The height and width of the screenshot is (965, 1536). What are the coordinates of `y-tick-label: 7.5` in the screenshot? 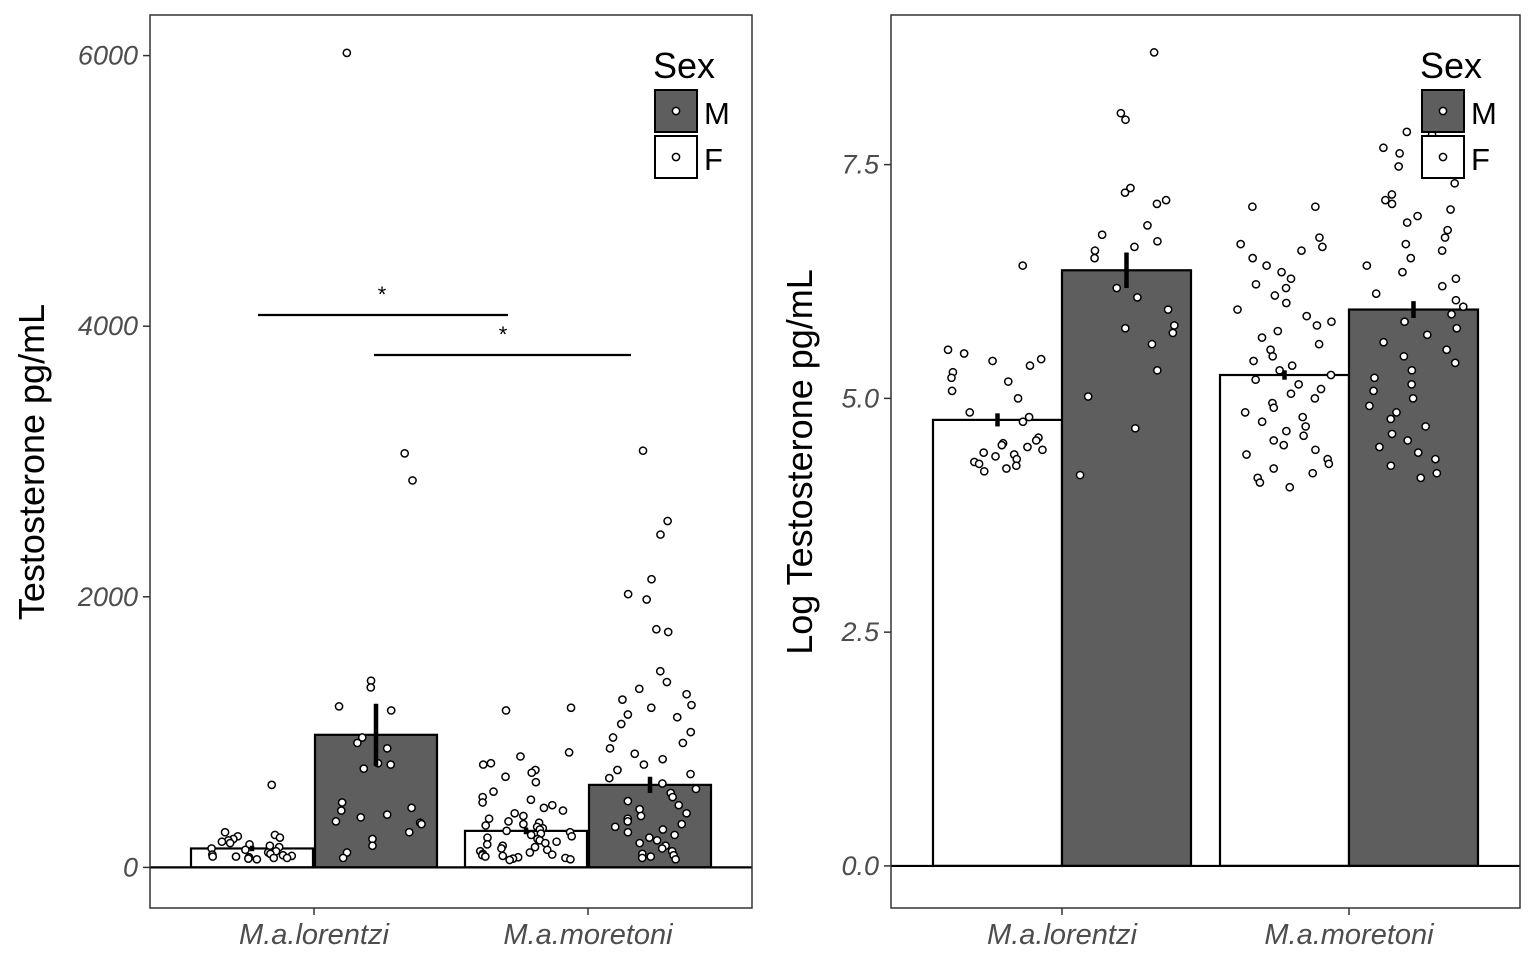 It's located at (860, 165).